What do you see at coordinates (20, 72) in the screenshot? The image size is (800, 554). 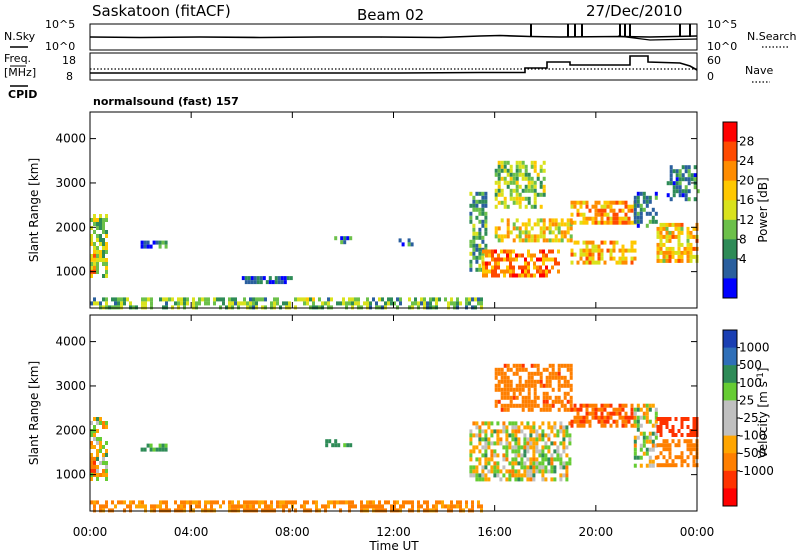 I see `freq-unit-label: [MHz]` at bounding box center [20, 72].